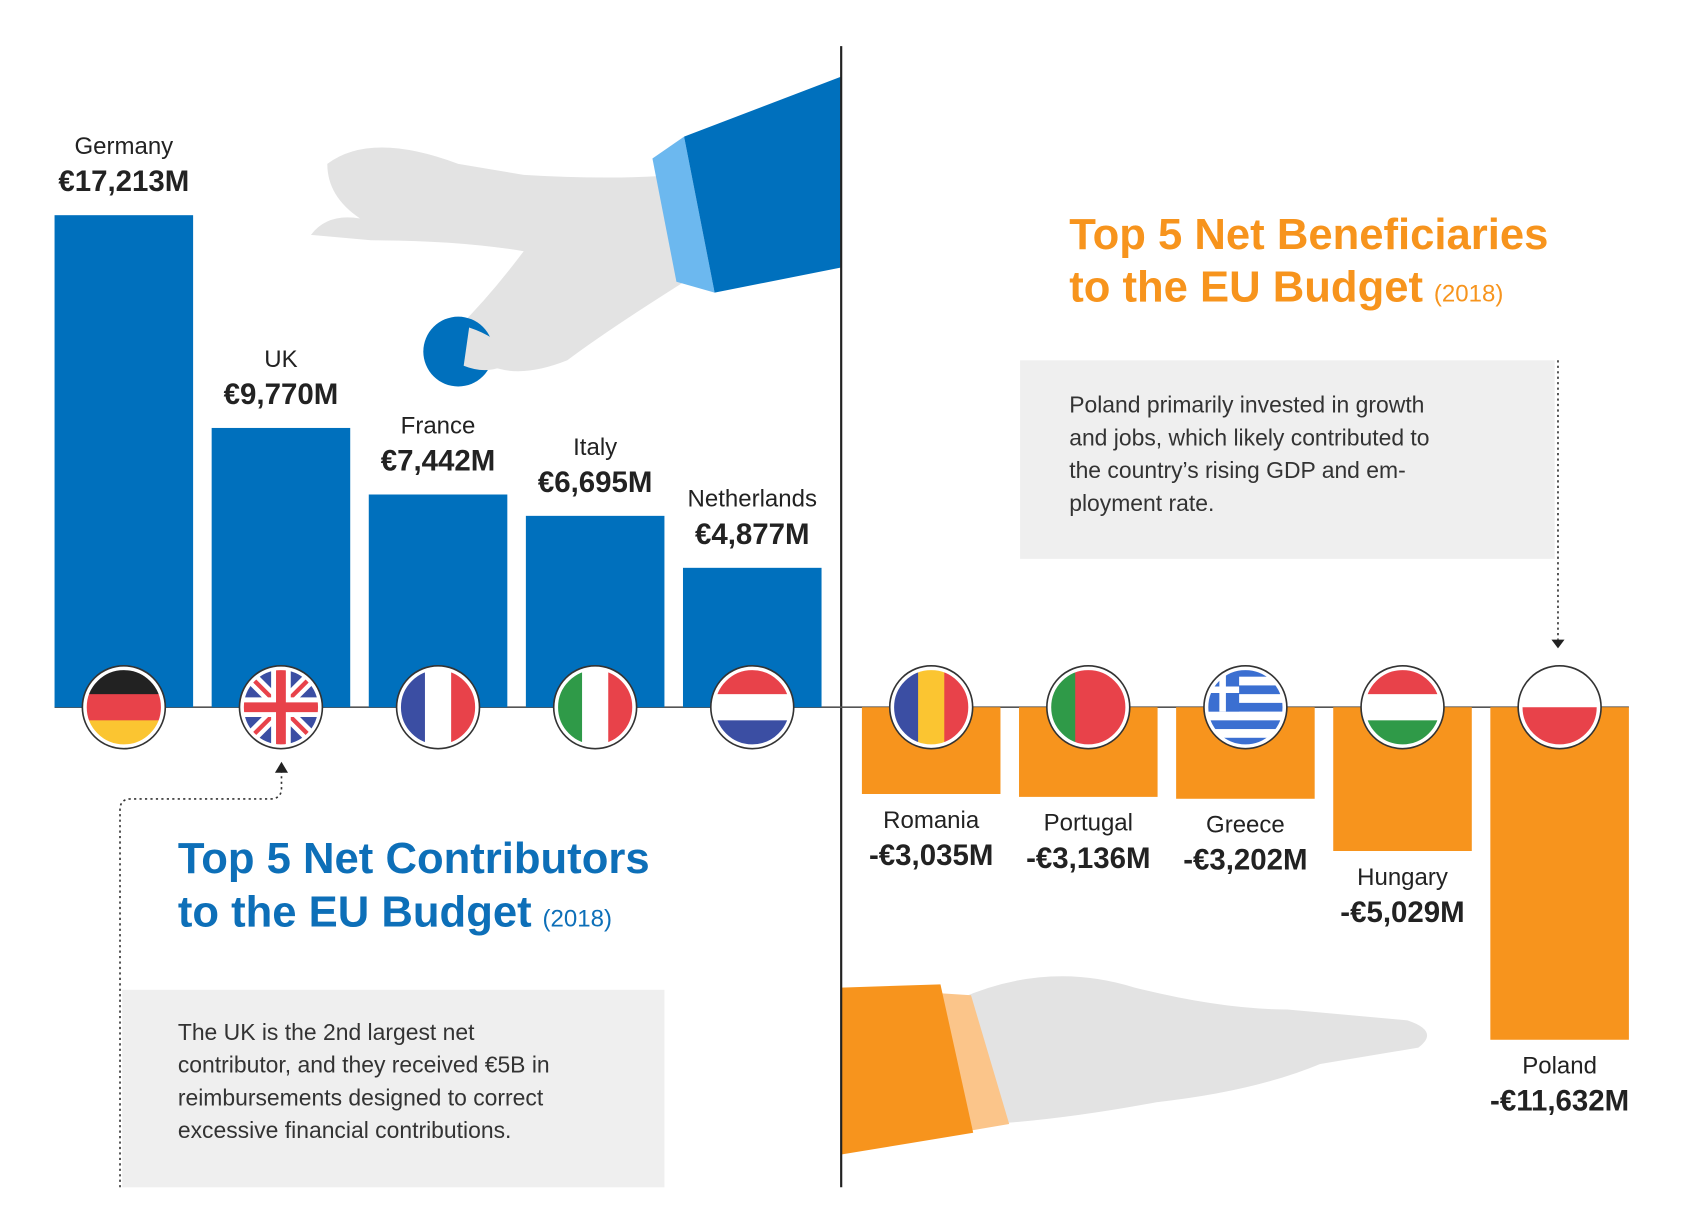 This screenshot has width=1702, height=1217. I want to click on flag-cross, so click(281, 707).